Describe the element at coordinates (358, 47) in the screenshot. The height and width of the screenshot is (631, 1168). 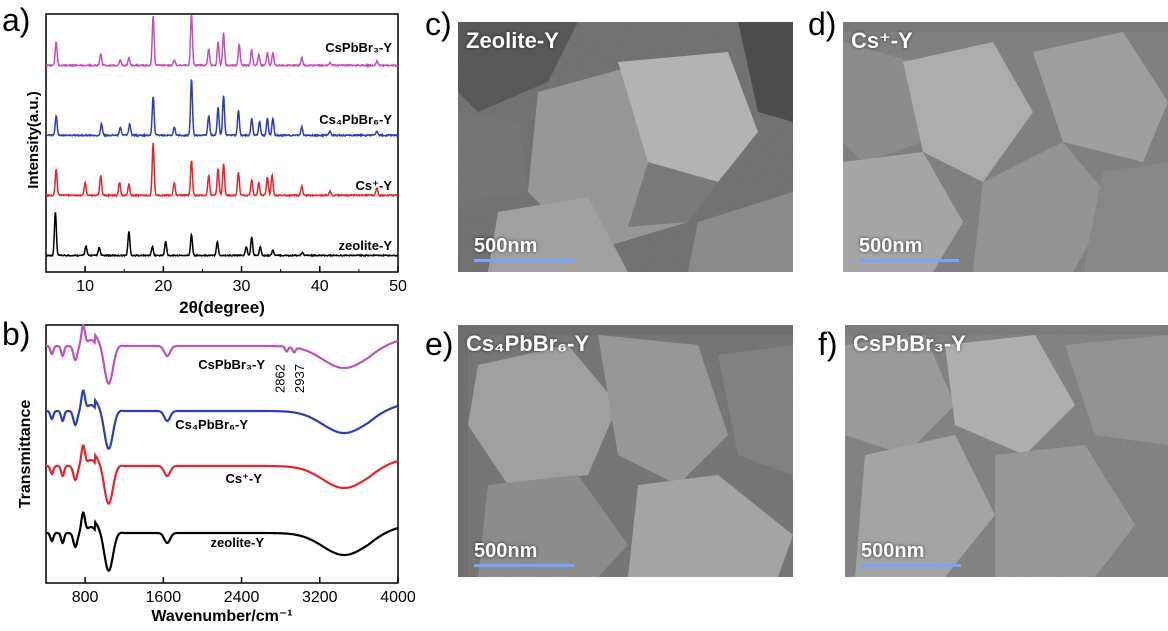
I see `xrd-series-label: CsPbBr₃-Y` at that location.